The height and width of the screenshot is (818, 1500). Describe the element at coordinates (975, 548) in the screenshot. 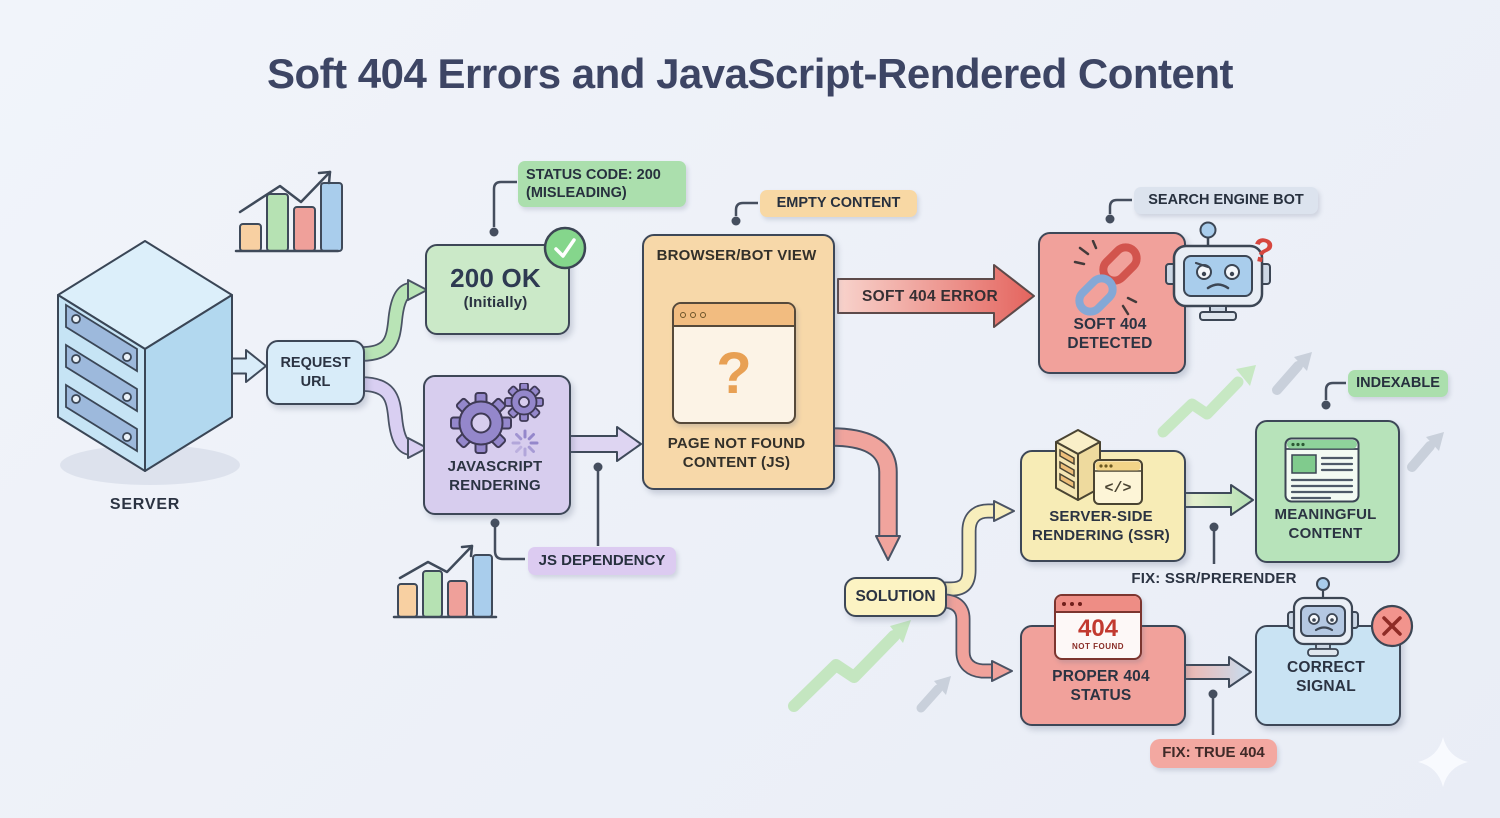

I see `flow-arrow-solution-to-ssr` at that location.